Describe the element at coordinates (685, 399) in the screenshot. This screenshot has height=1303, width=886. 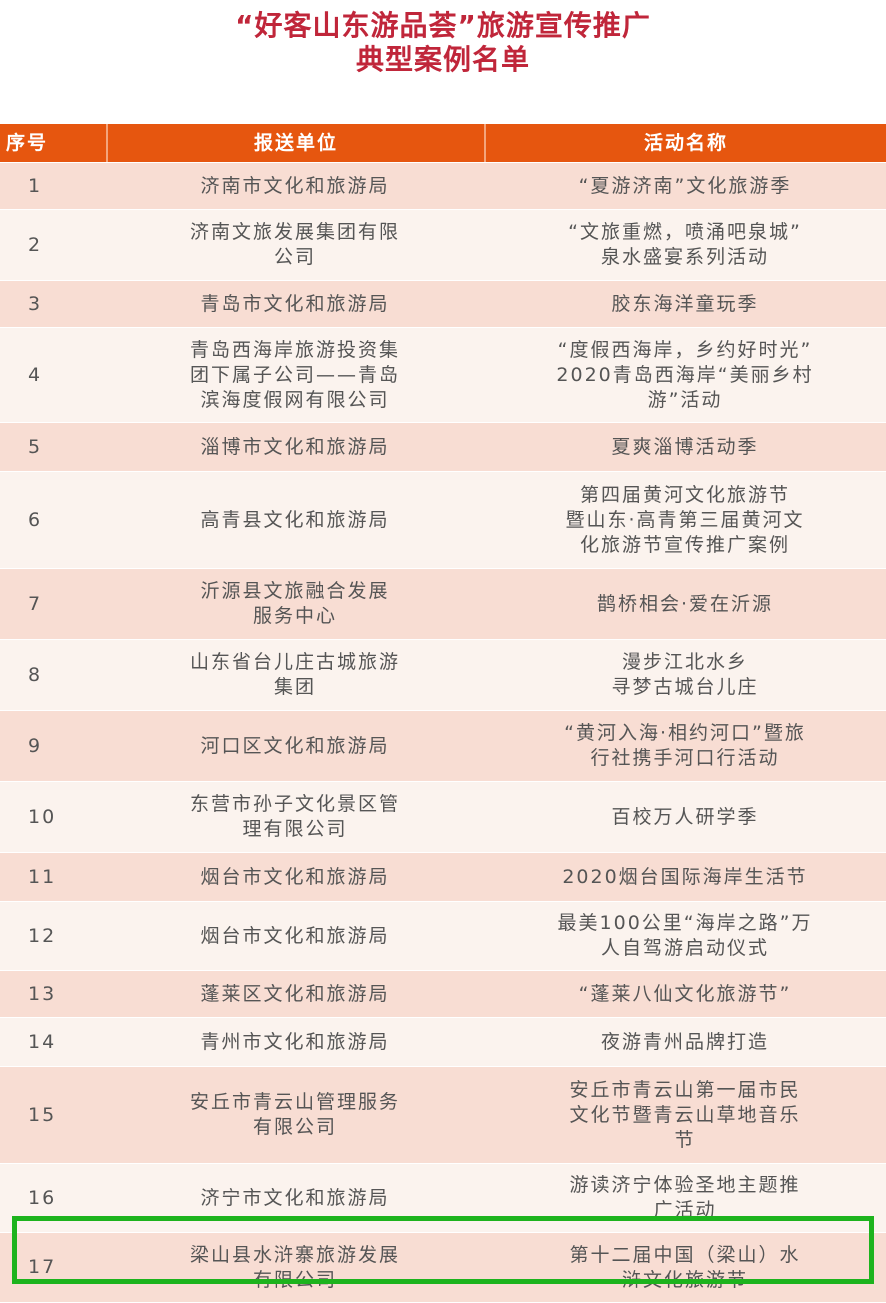
I see `row-activity-line: 游”活动` at that location.